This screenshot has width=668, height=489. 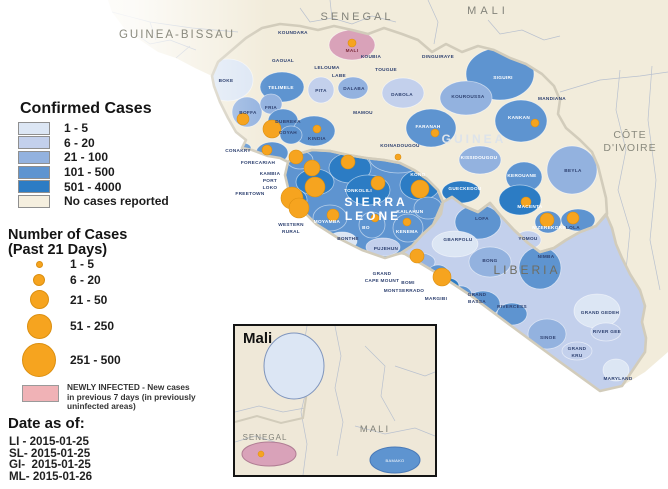 What do you see at coordinates (417, 174) in the screenshot?
I see `district-label: KONO` at bounding box center [417, 174].